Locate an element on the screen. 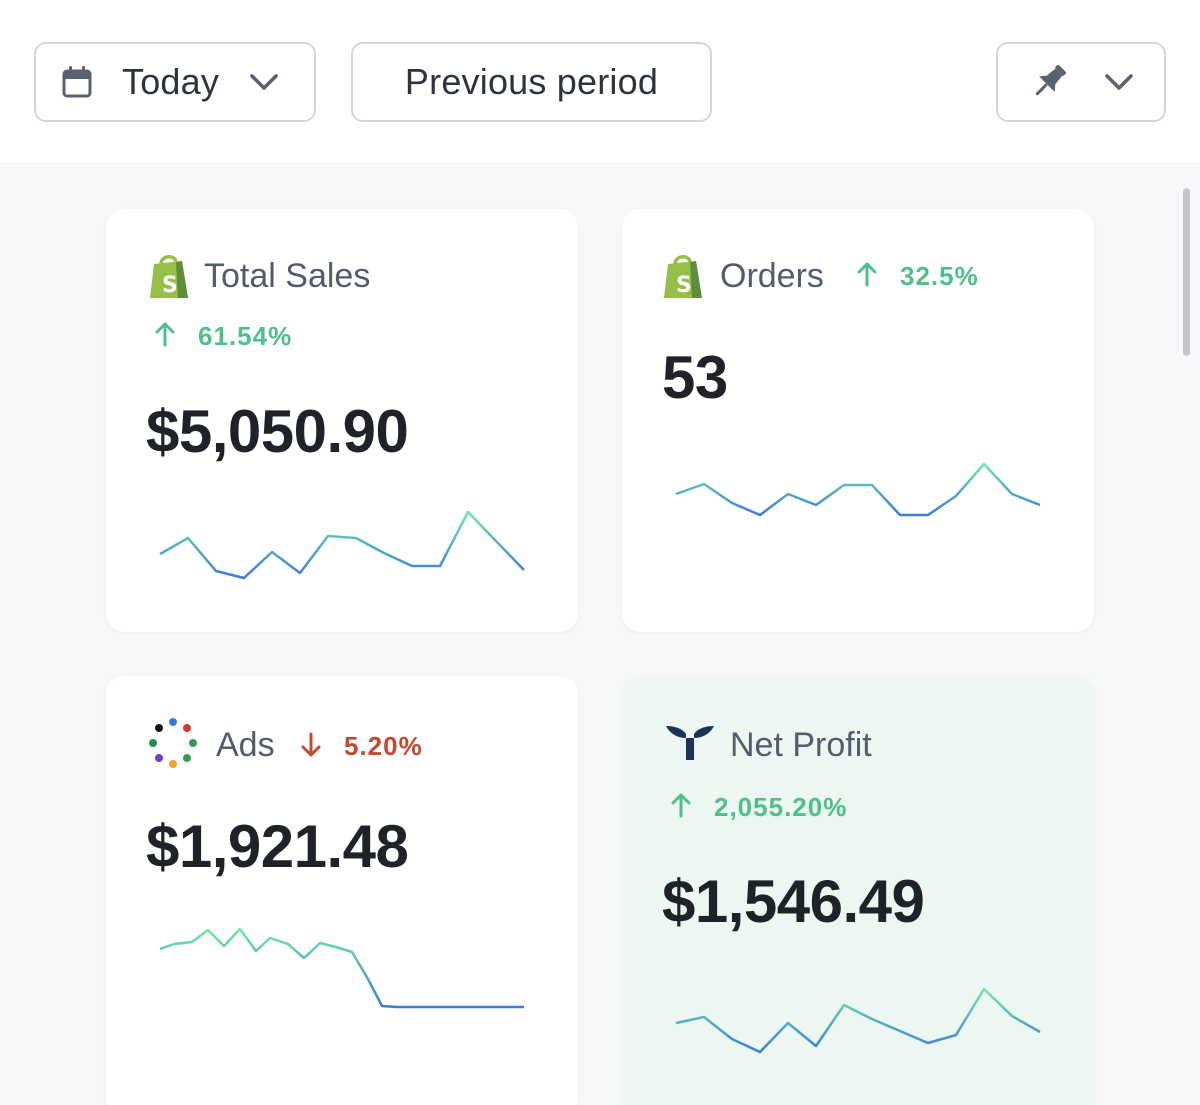 This screenshot has width=1200, height=1105. ads-dots-icon is located at coordinates (173, 743).